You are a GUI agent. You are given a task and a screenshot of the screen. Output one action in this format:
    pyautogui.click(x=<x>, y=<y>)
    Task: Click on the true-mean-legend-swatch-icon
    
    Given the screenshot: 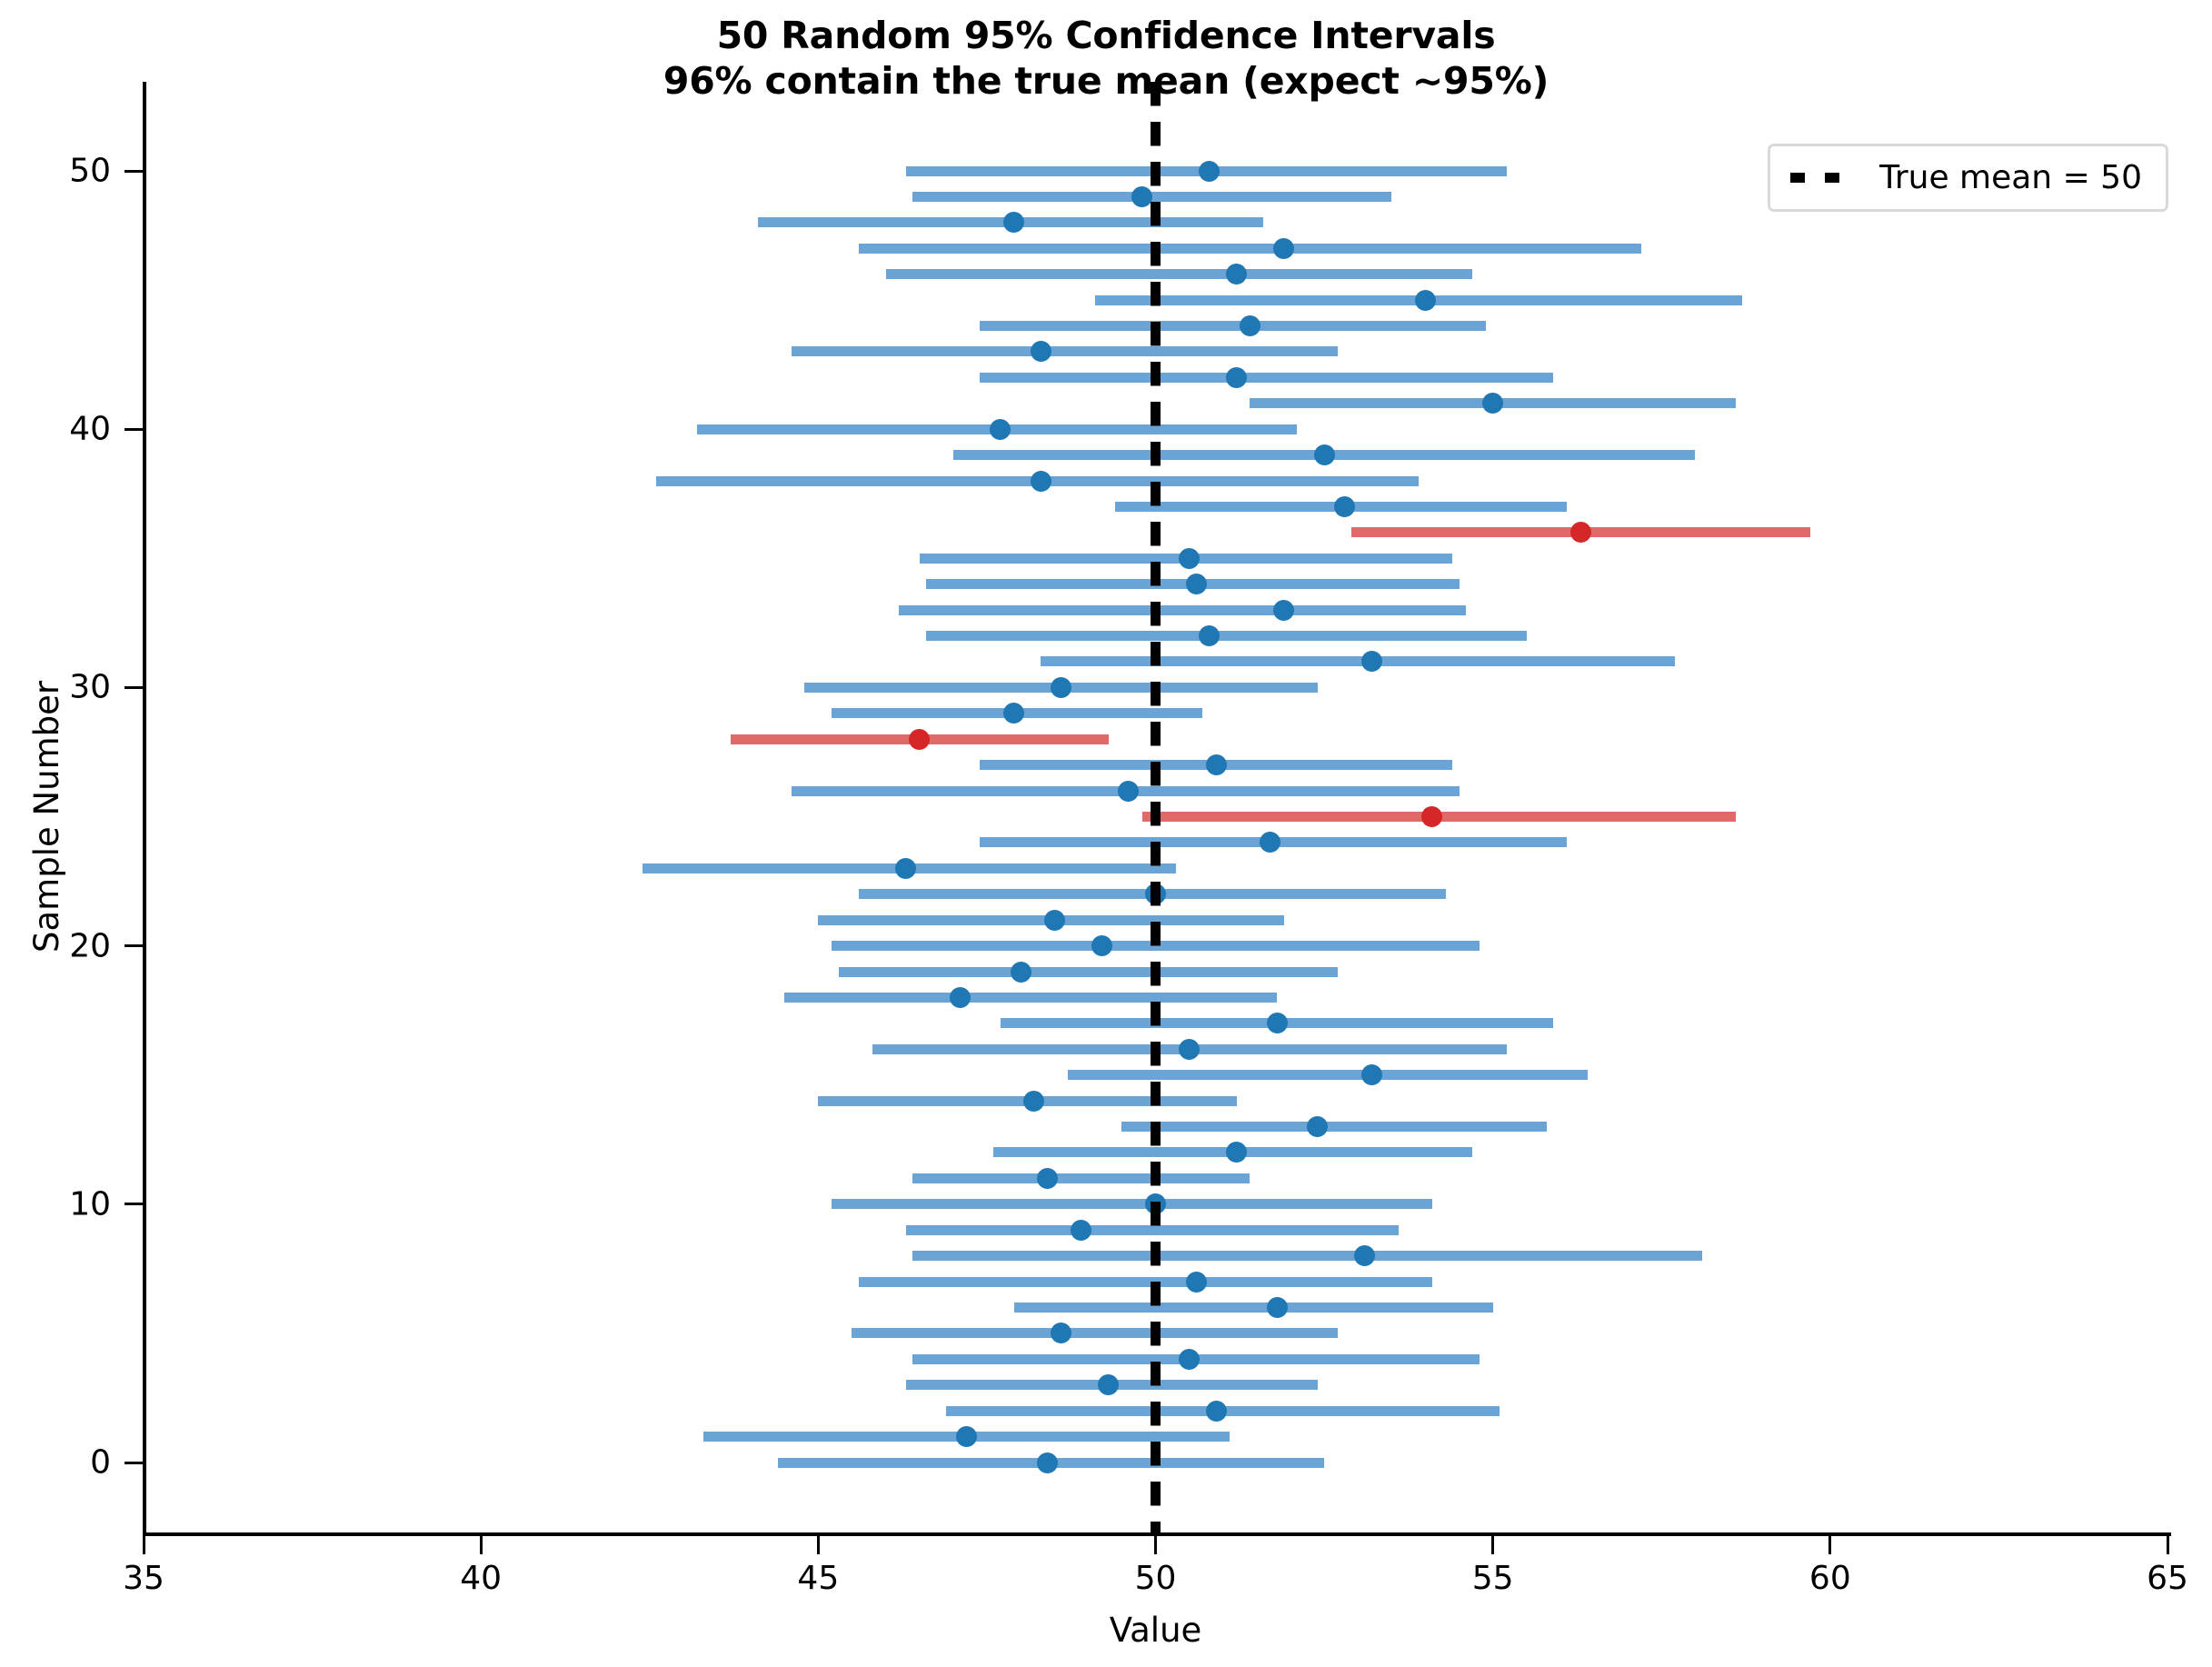 What is the action you would take?
    pyautogui.click(x=1825, y=178)
    